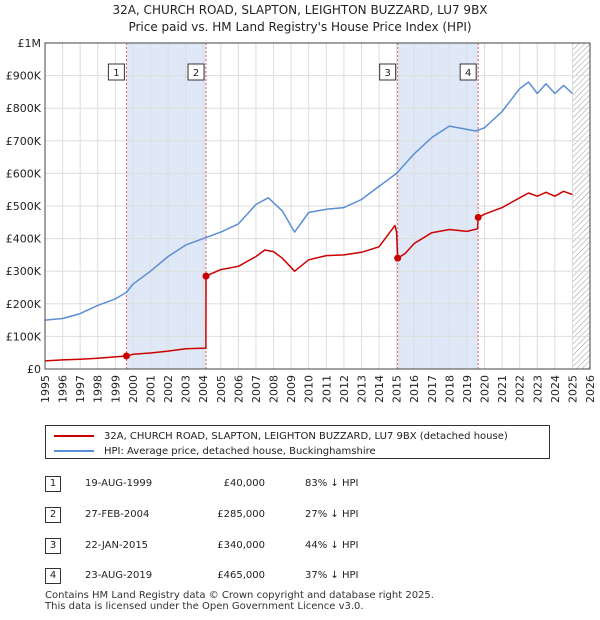  I want to click on x-tick-label: 2010, so click(309, 389).